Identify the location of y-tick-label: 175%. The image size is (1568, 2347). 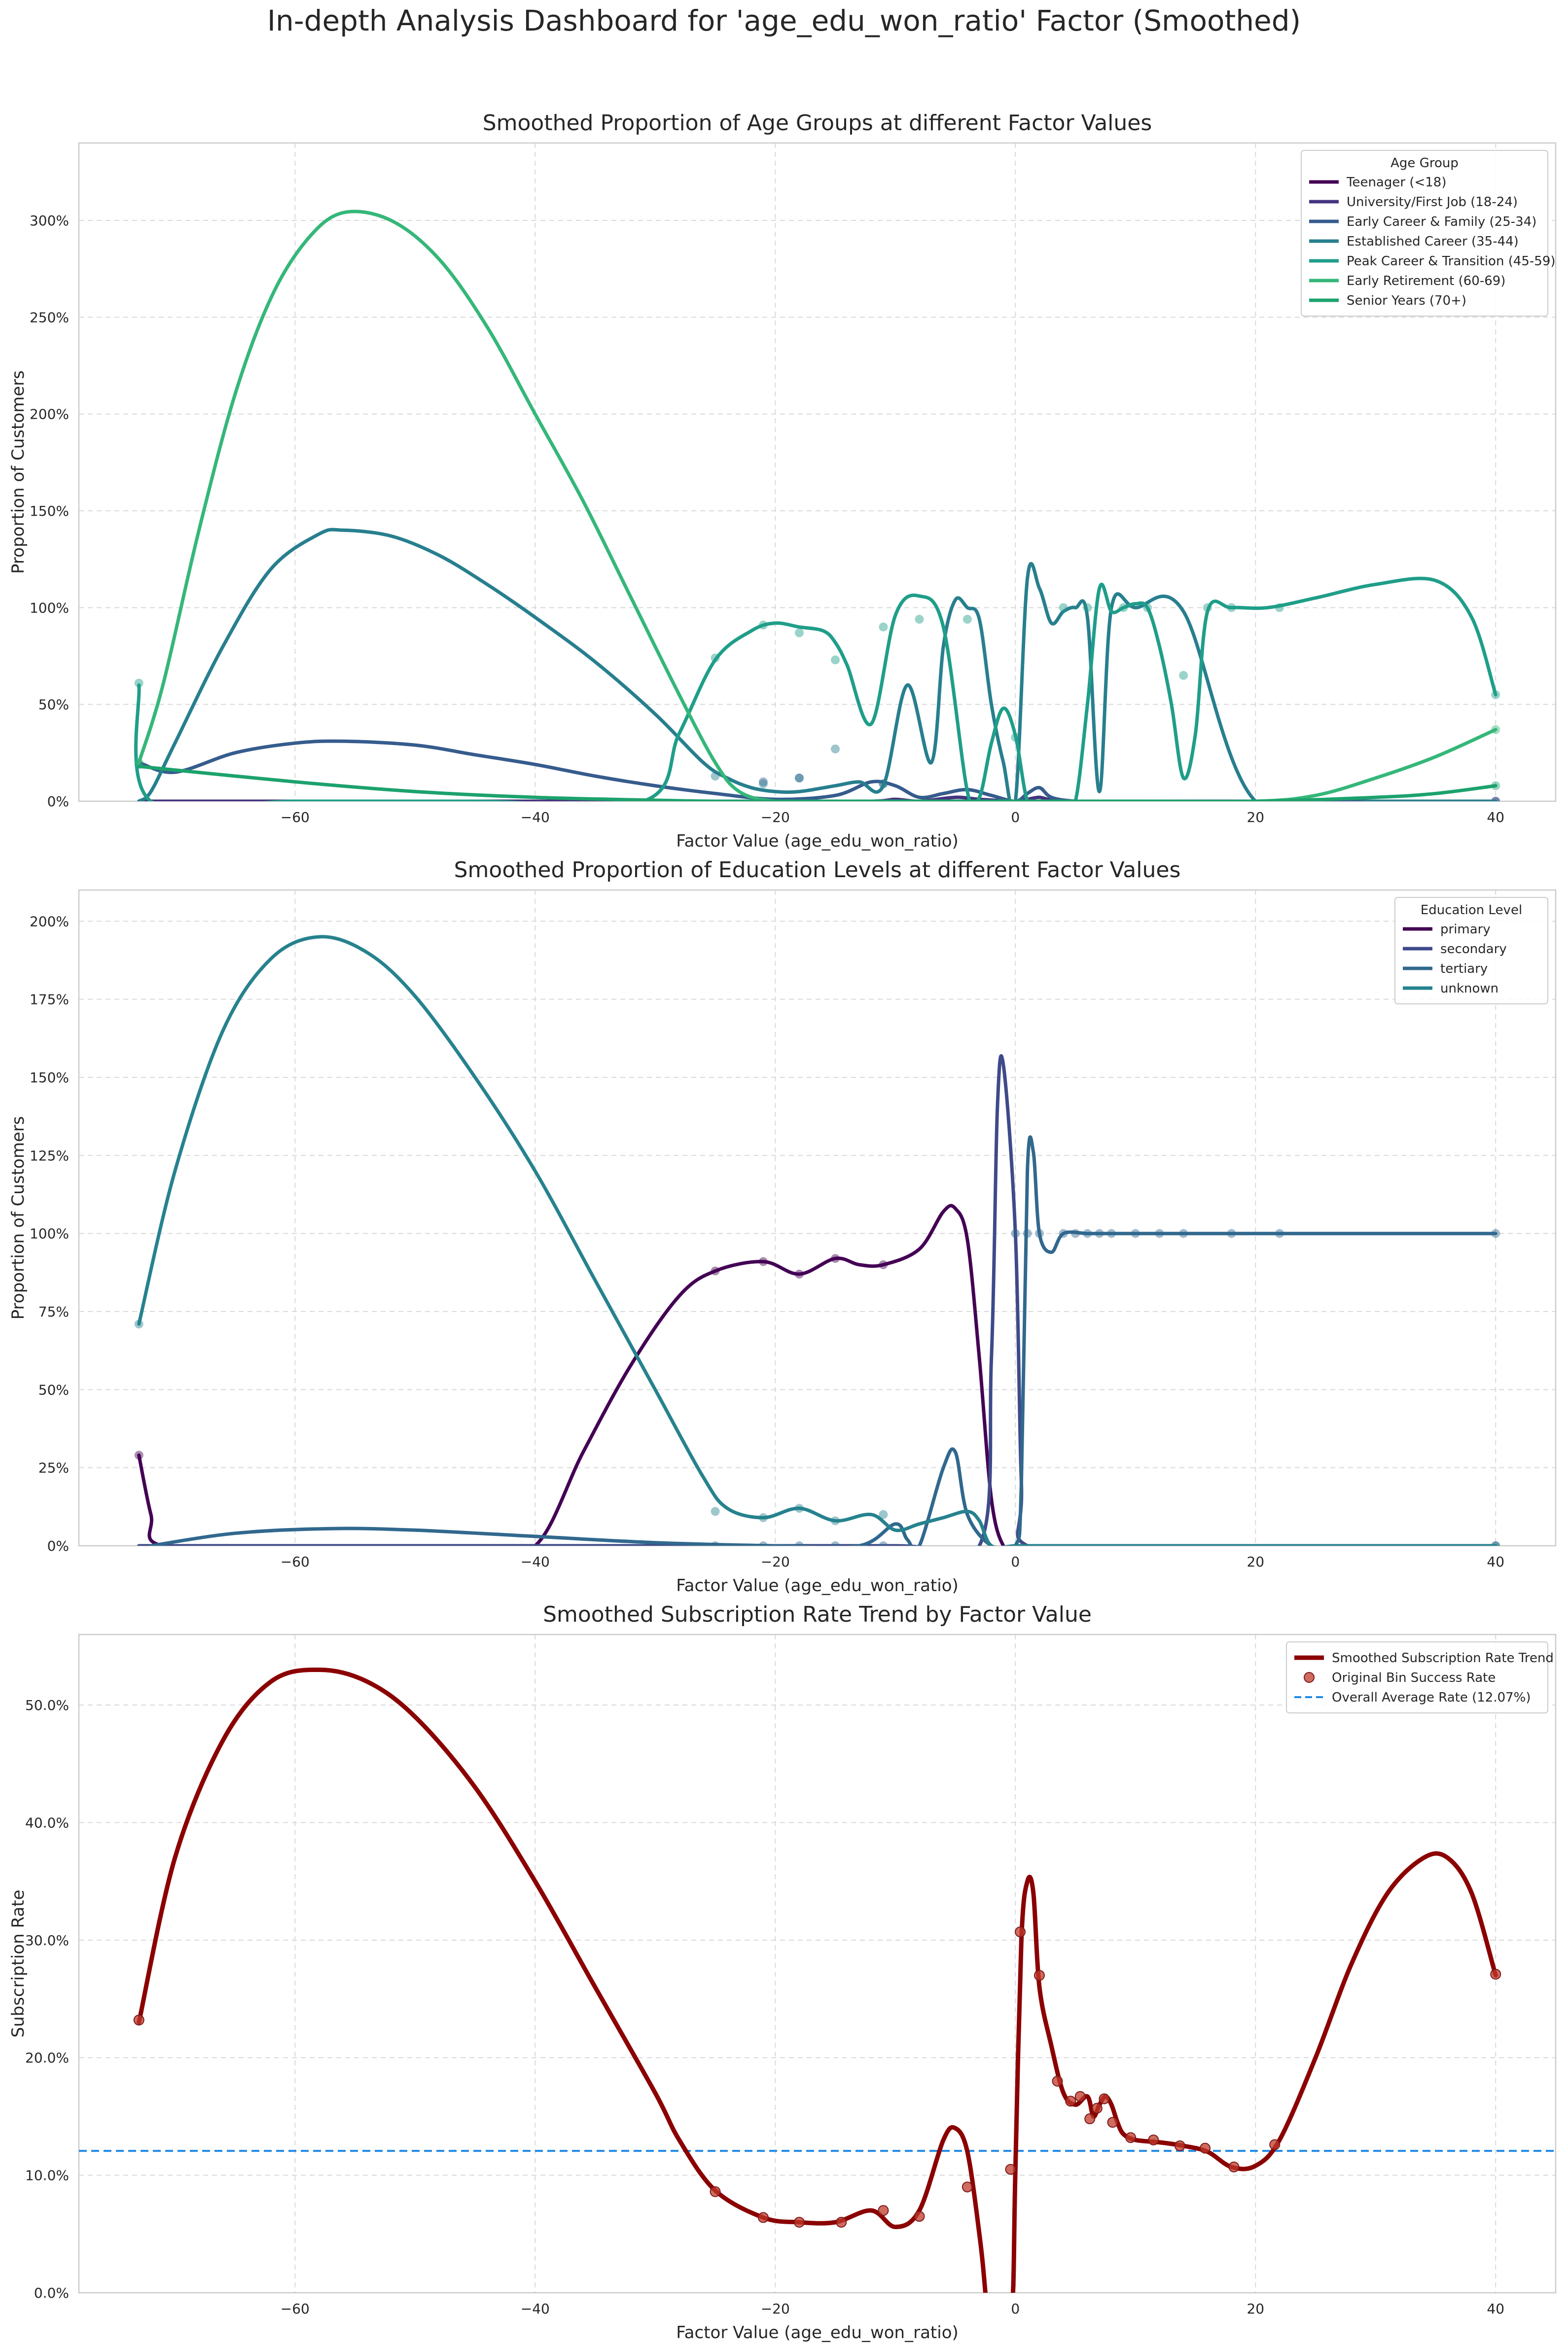
(49, 1000).